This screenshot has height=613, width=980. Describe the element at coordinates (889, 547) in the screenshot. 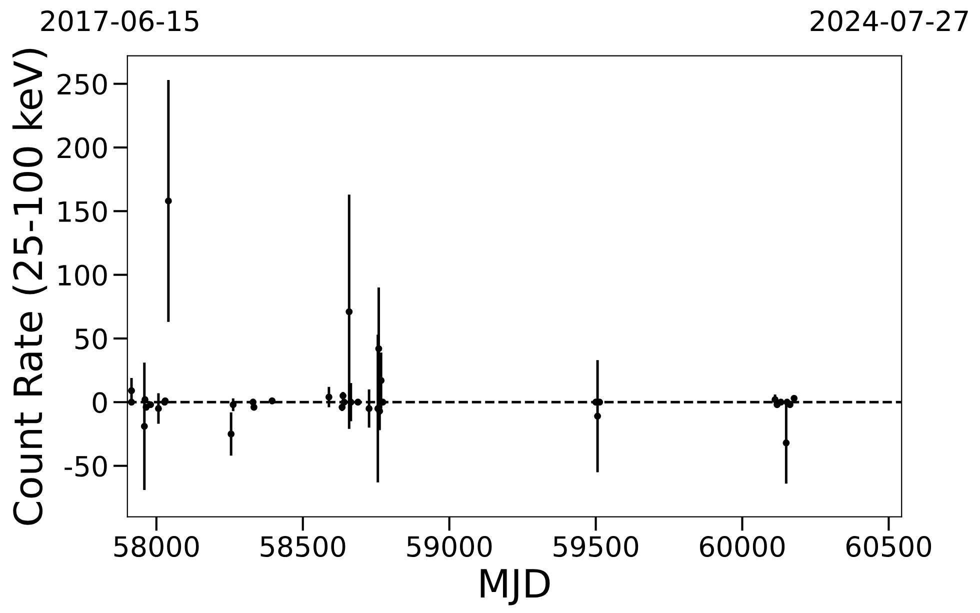

I see `x-tick-label: 60500` at that location.